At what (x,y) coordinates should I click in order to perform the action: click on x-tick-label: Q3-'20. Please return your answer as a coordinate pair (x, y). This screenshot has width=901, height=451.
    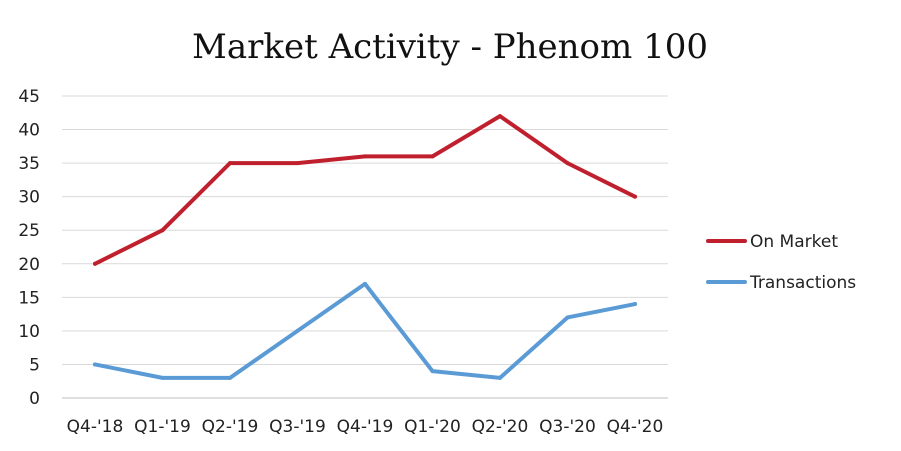
    Looking at the image, I should click on (567, 427).